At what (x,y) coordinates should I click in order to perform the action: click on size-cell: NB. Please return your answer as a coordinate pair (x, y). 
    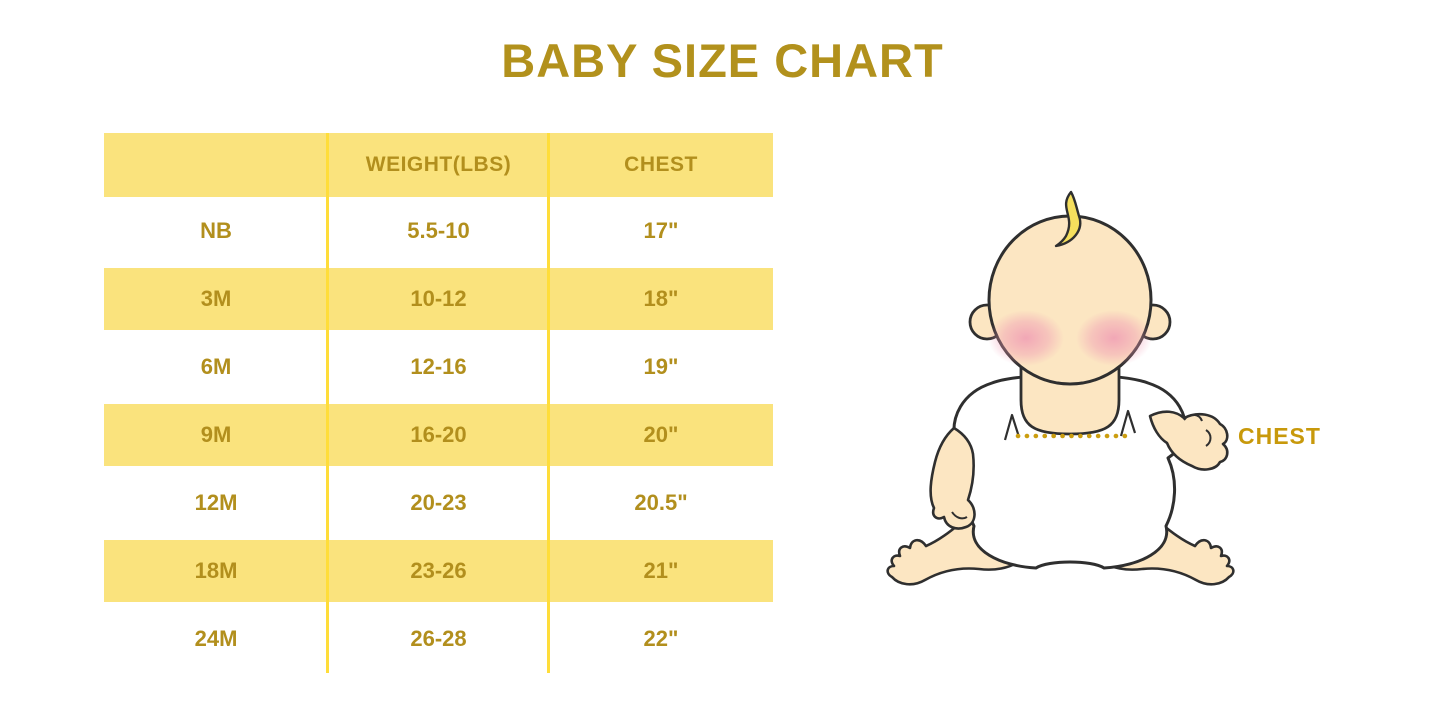
    Looking at the image, I should click on (216, 230).